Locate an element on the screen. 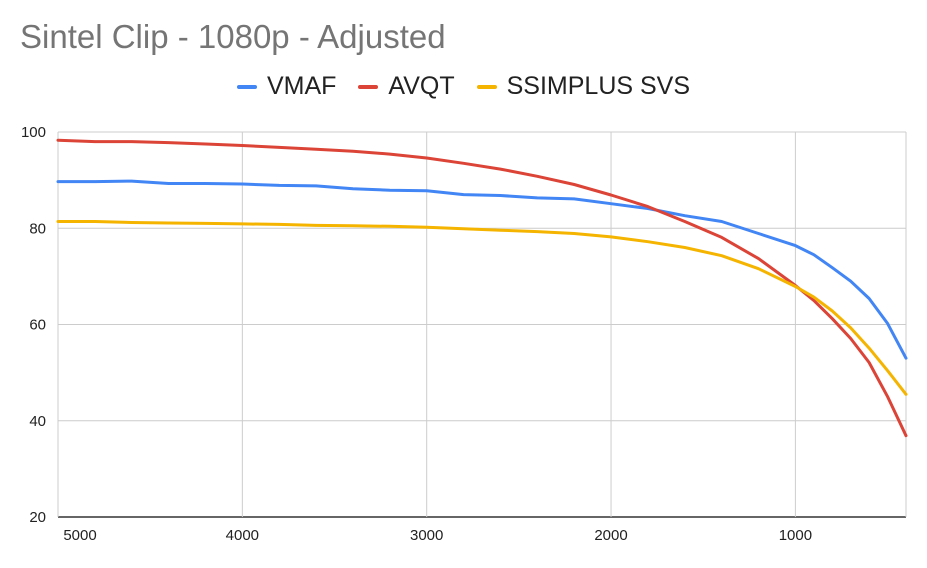 The image size is (927, 568). x-tick-label: 3000 is located at coordinates (426, 535).